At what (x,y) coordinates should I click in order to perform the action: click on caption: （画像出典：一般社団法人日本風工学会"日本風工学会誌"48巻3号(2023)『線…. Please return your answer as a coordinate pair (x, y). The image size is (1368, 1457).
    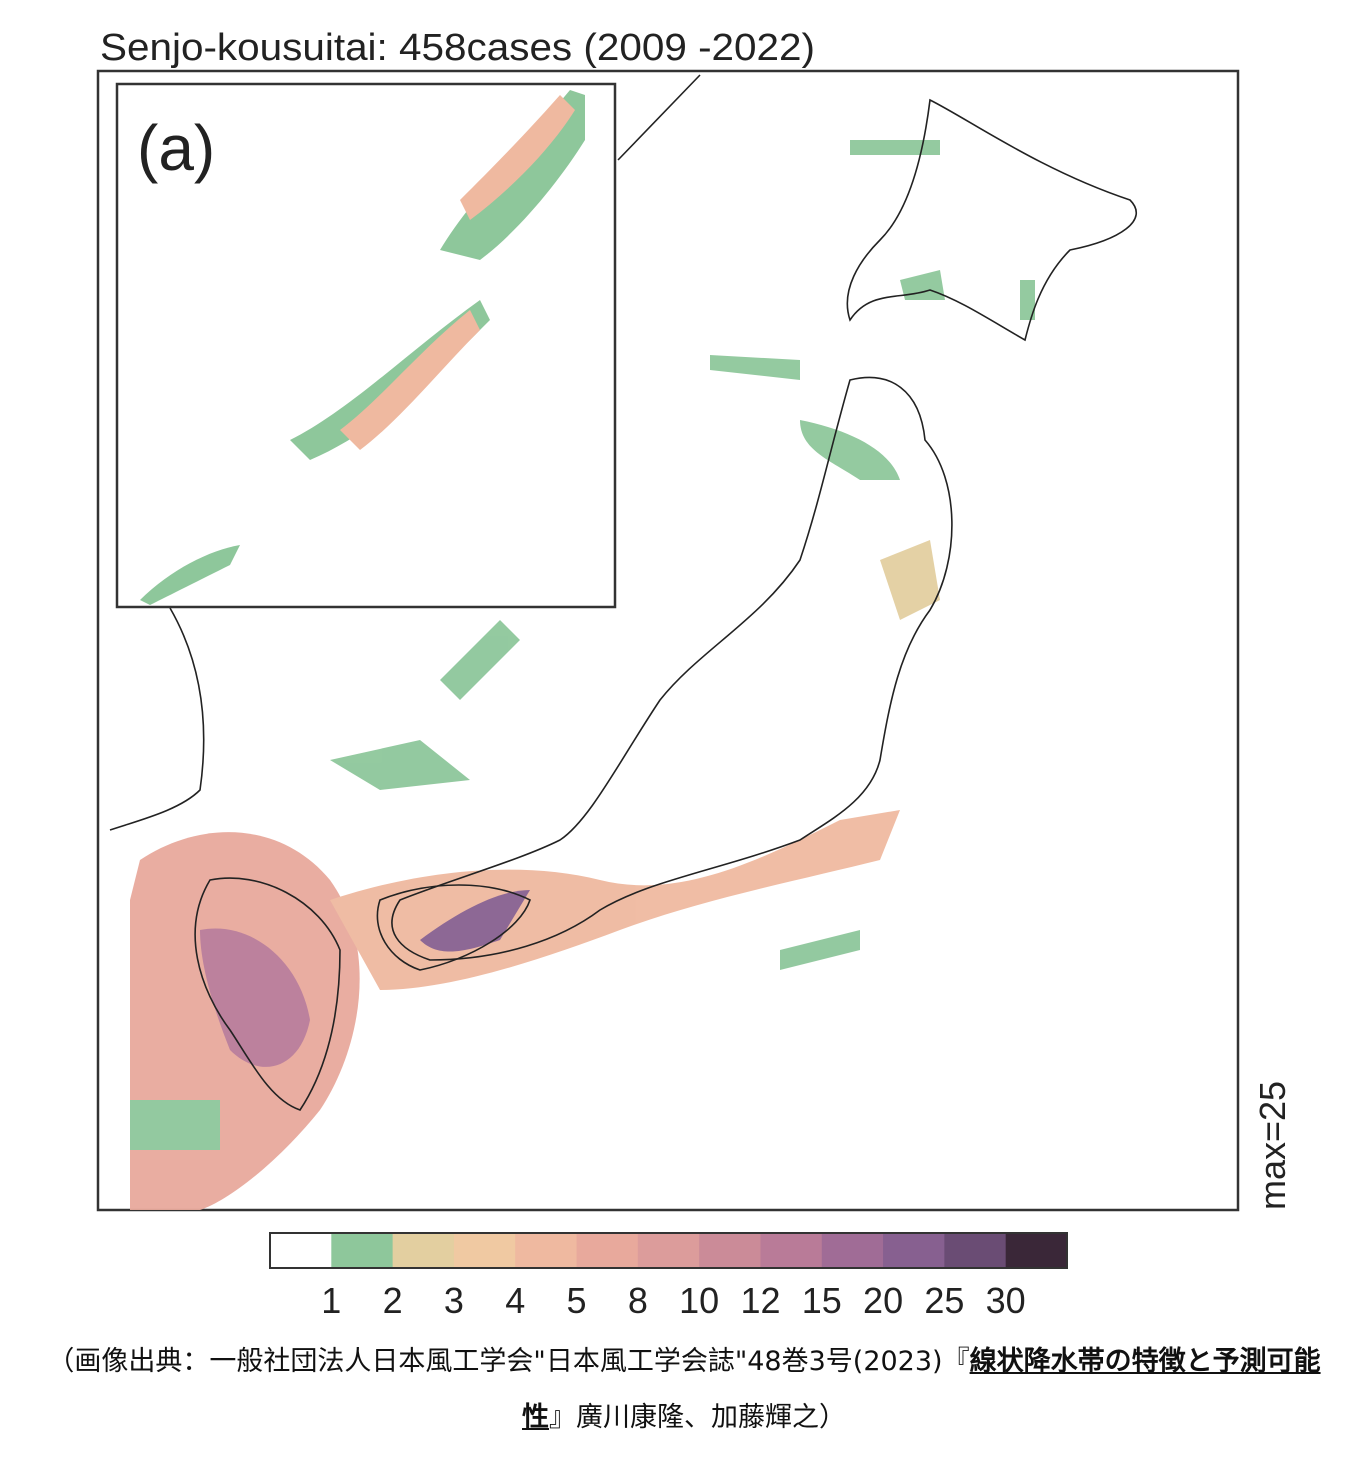
    Looking at the image, I should click on (684, 1390).